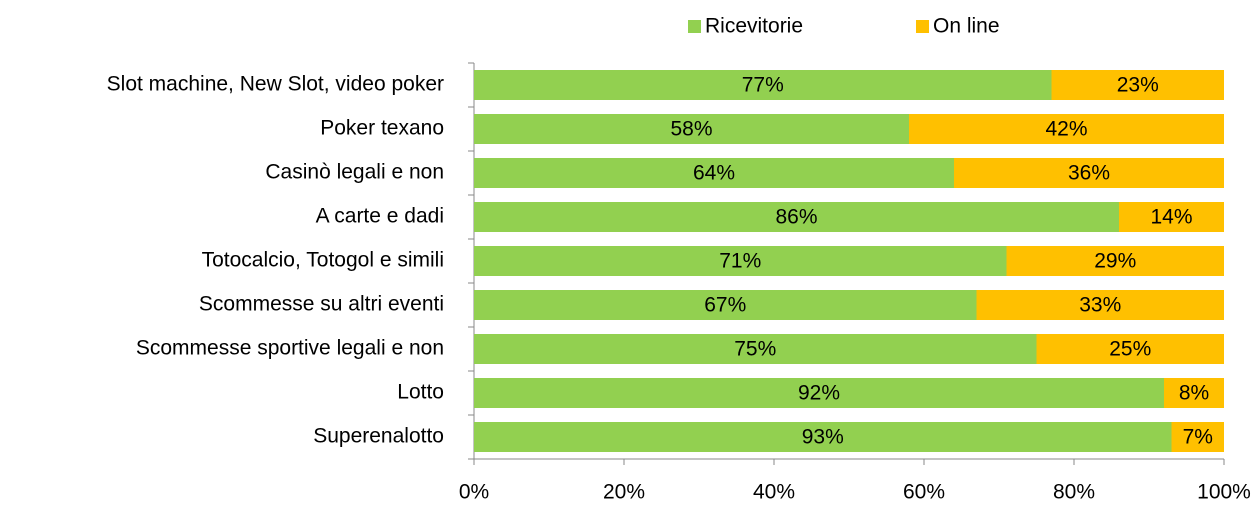 The width and height of the screenshot is (1257, 505). I want to click on data-label: 33%, so click(1100, 305).